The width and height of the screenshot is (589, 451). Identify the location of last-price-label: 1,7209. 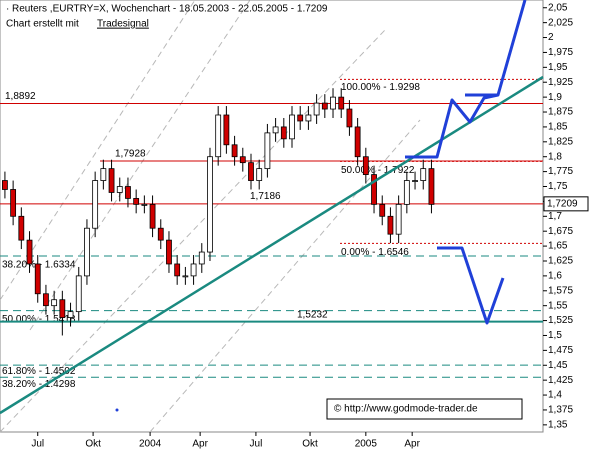
(562, 203).